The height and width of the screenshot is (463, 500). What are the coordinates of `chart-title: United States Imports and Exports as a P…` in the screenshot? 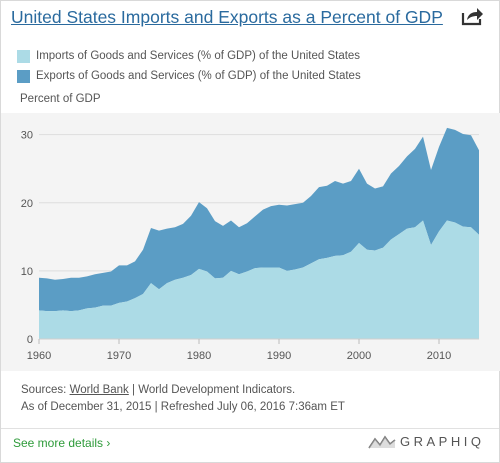 It's located at (227, 17).